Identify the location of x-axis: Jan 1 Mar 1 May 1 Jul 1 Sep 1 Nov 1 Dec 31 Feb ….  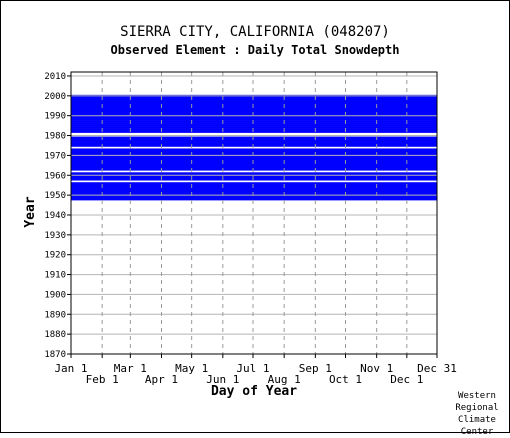
(255, 370).